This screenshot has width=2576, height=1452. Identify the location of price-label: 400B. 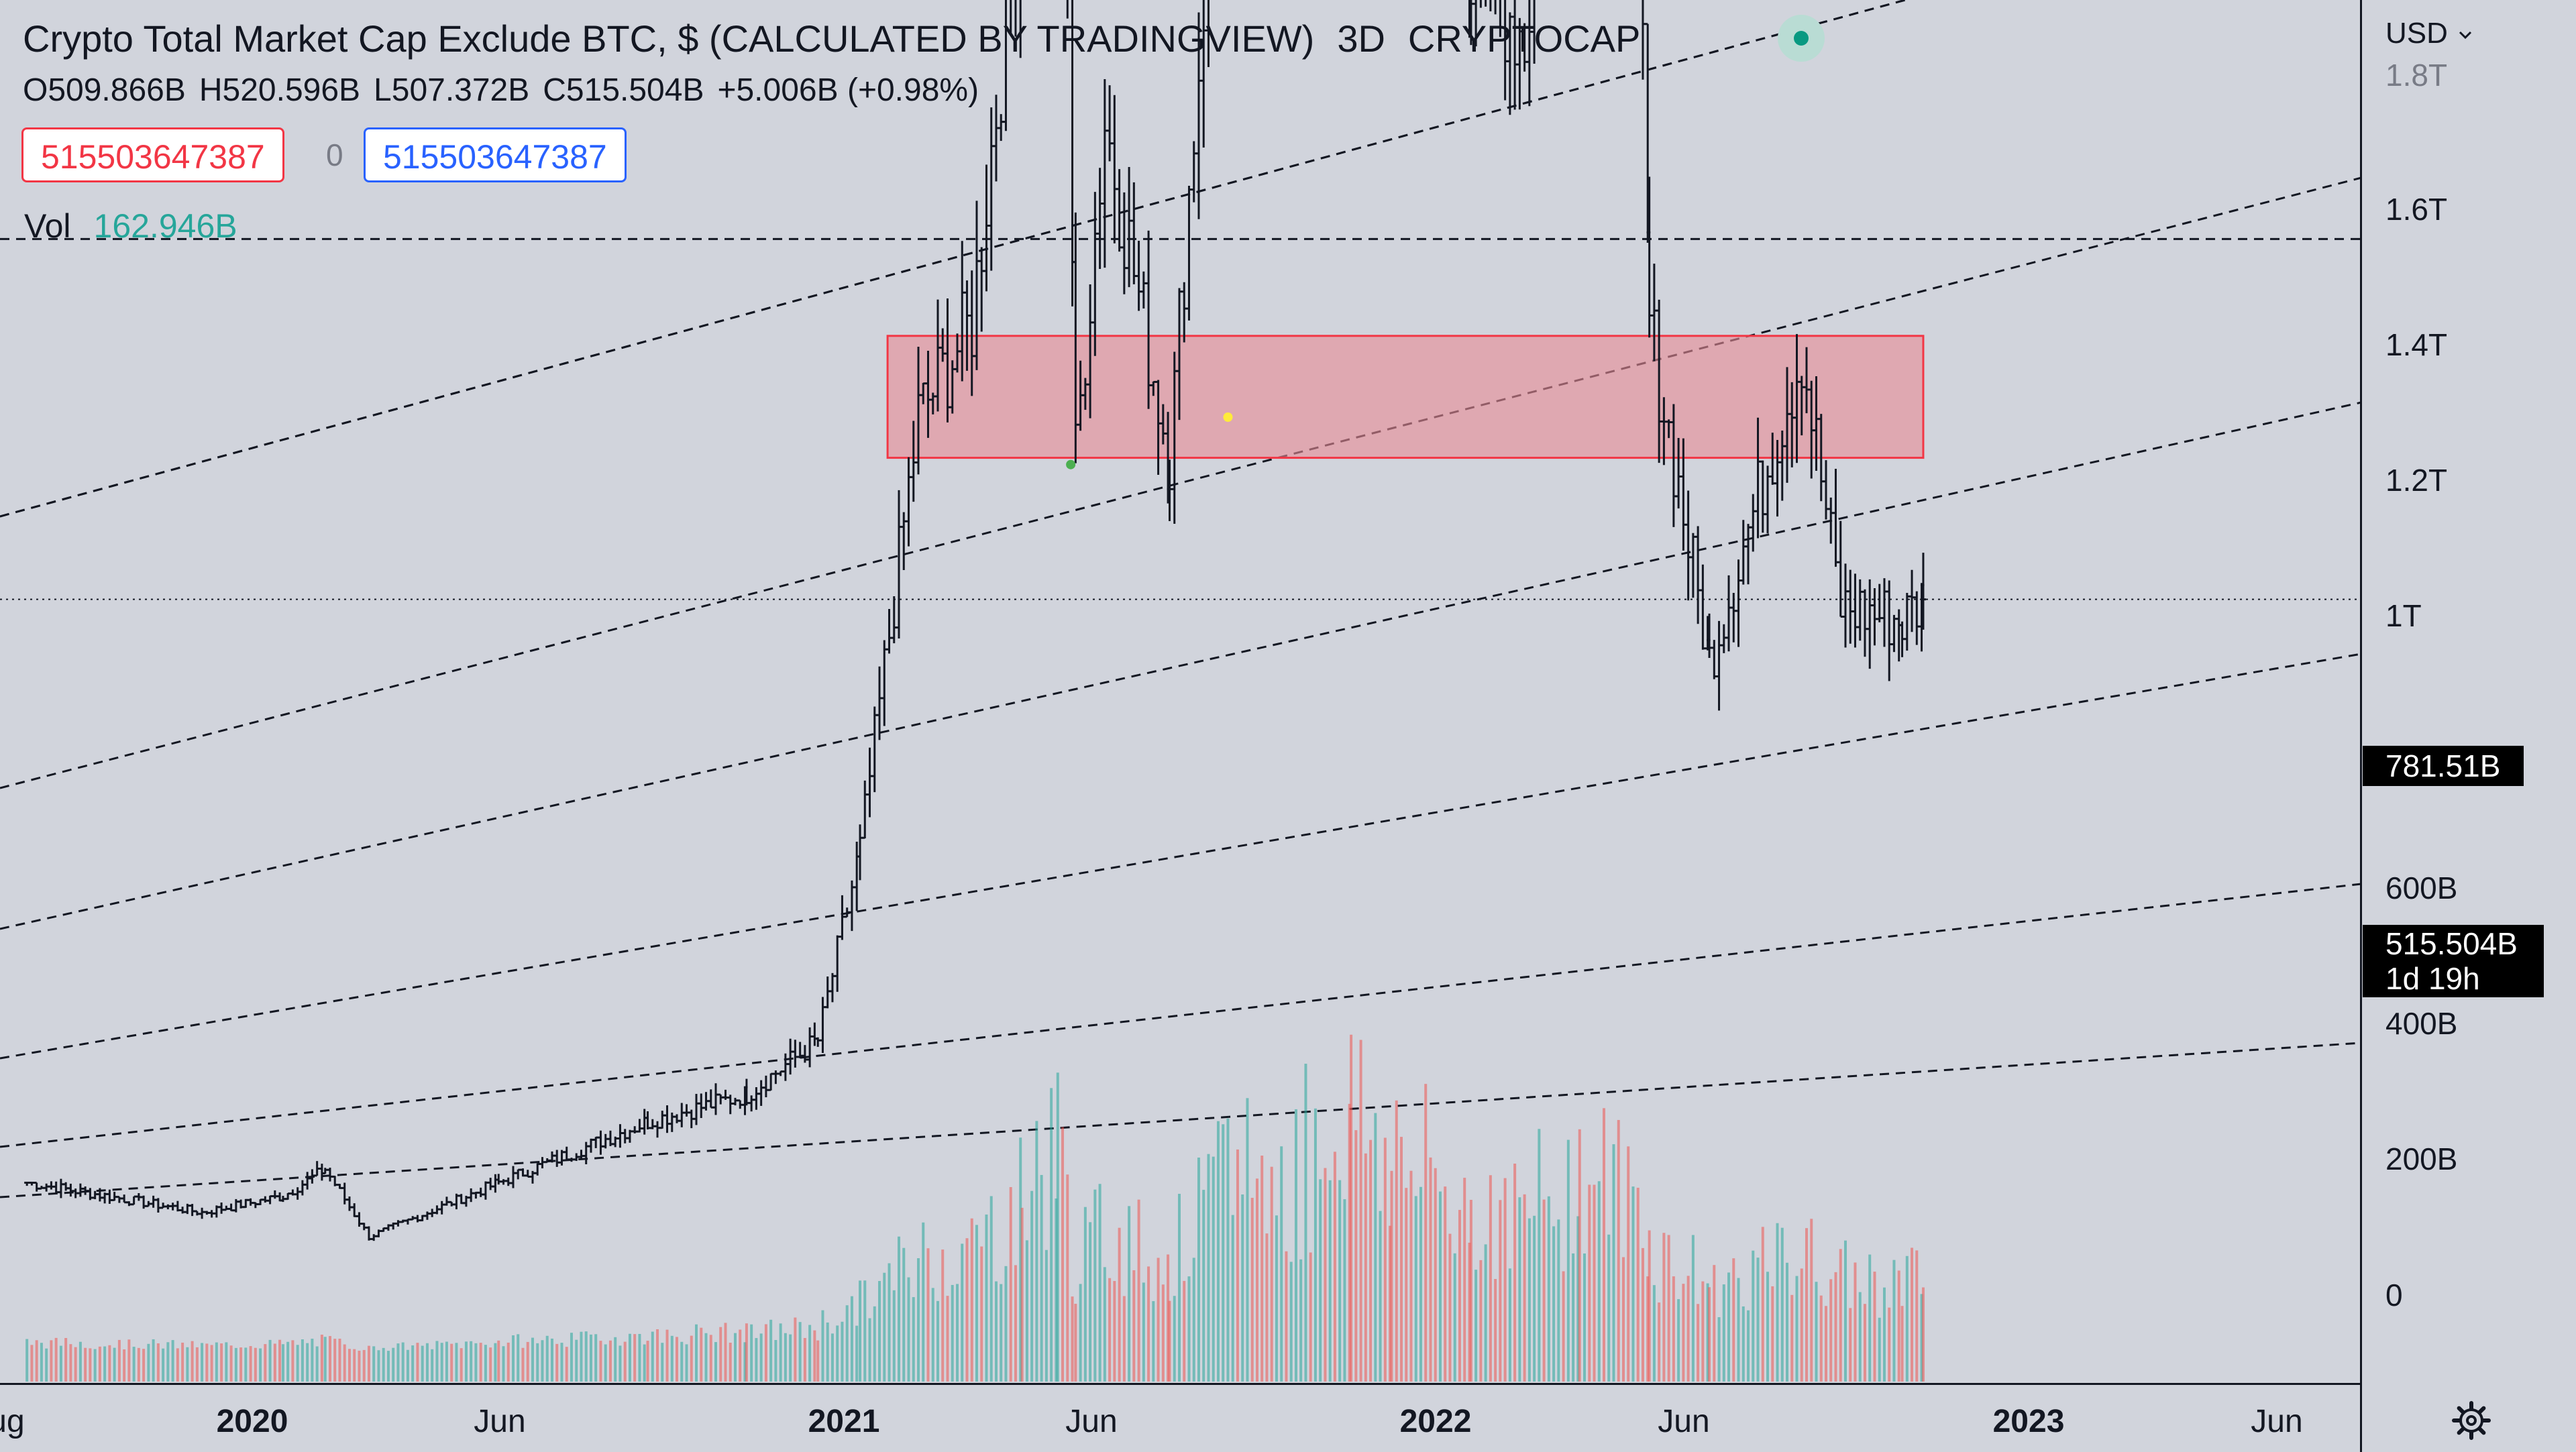
(2421, 1023).